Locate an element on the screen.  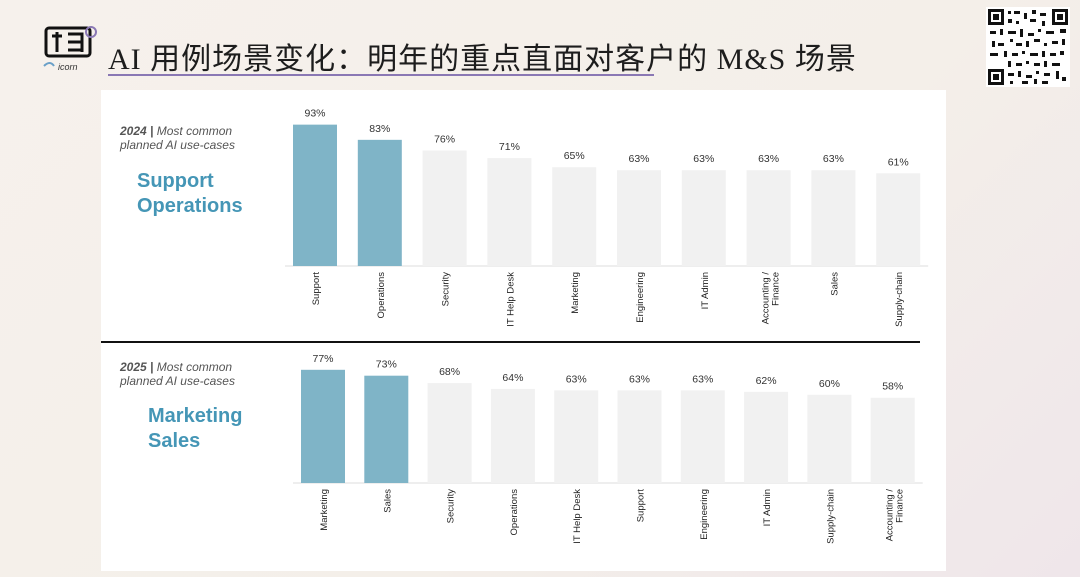
year-label: 2025 | is located at coordinates (136, 367).